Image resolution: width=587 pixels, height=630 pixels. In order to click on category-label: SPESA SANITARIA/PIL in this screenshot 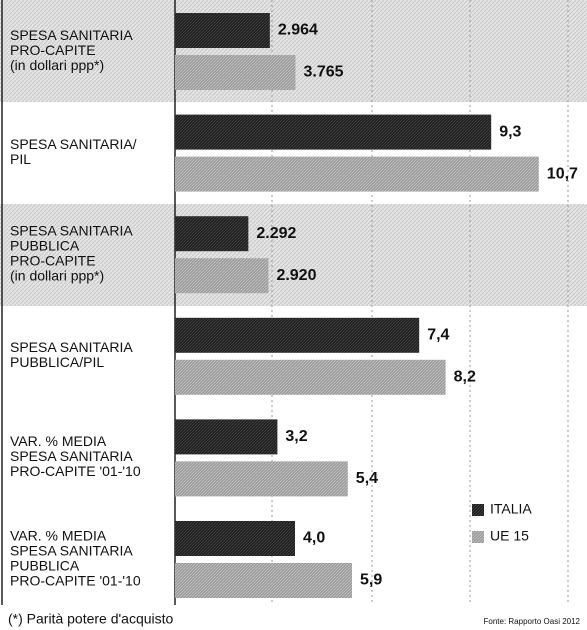, I will do `click(73, 151)`.